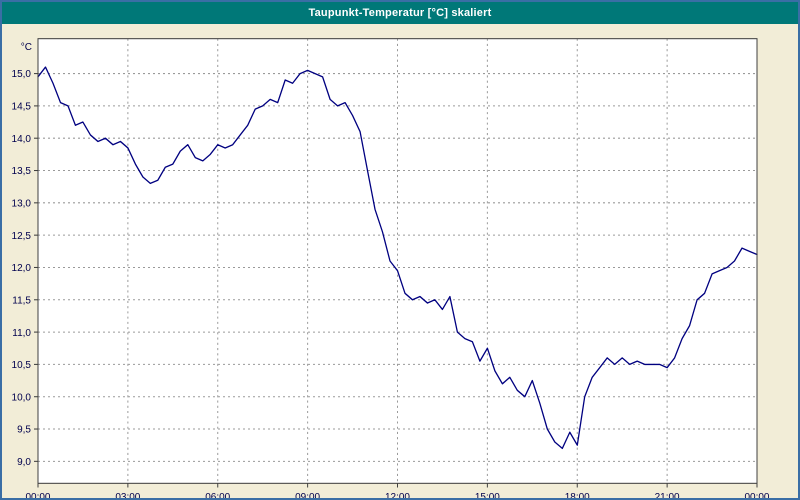 This screenshot has width=800, height=500. I want to click on y-tick-label: 10,0, so click(22, 397).